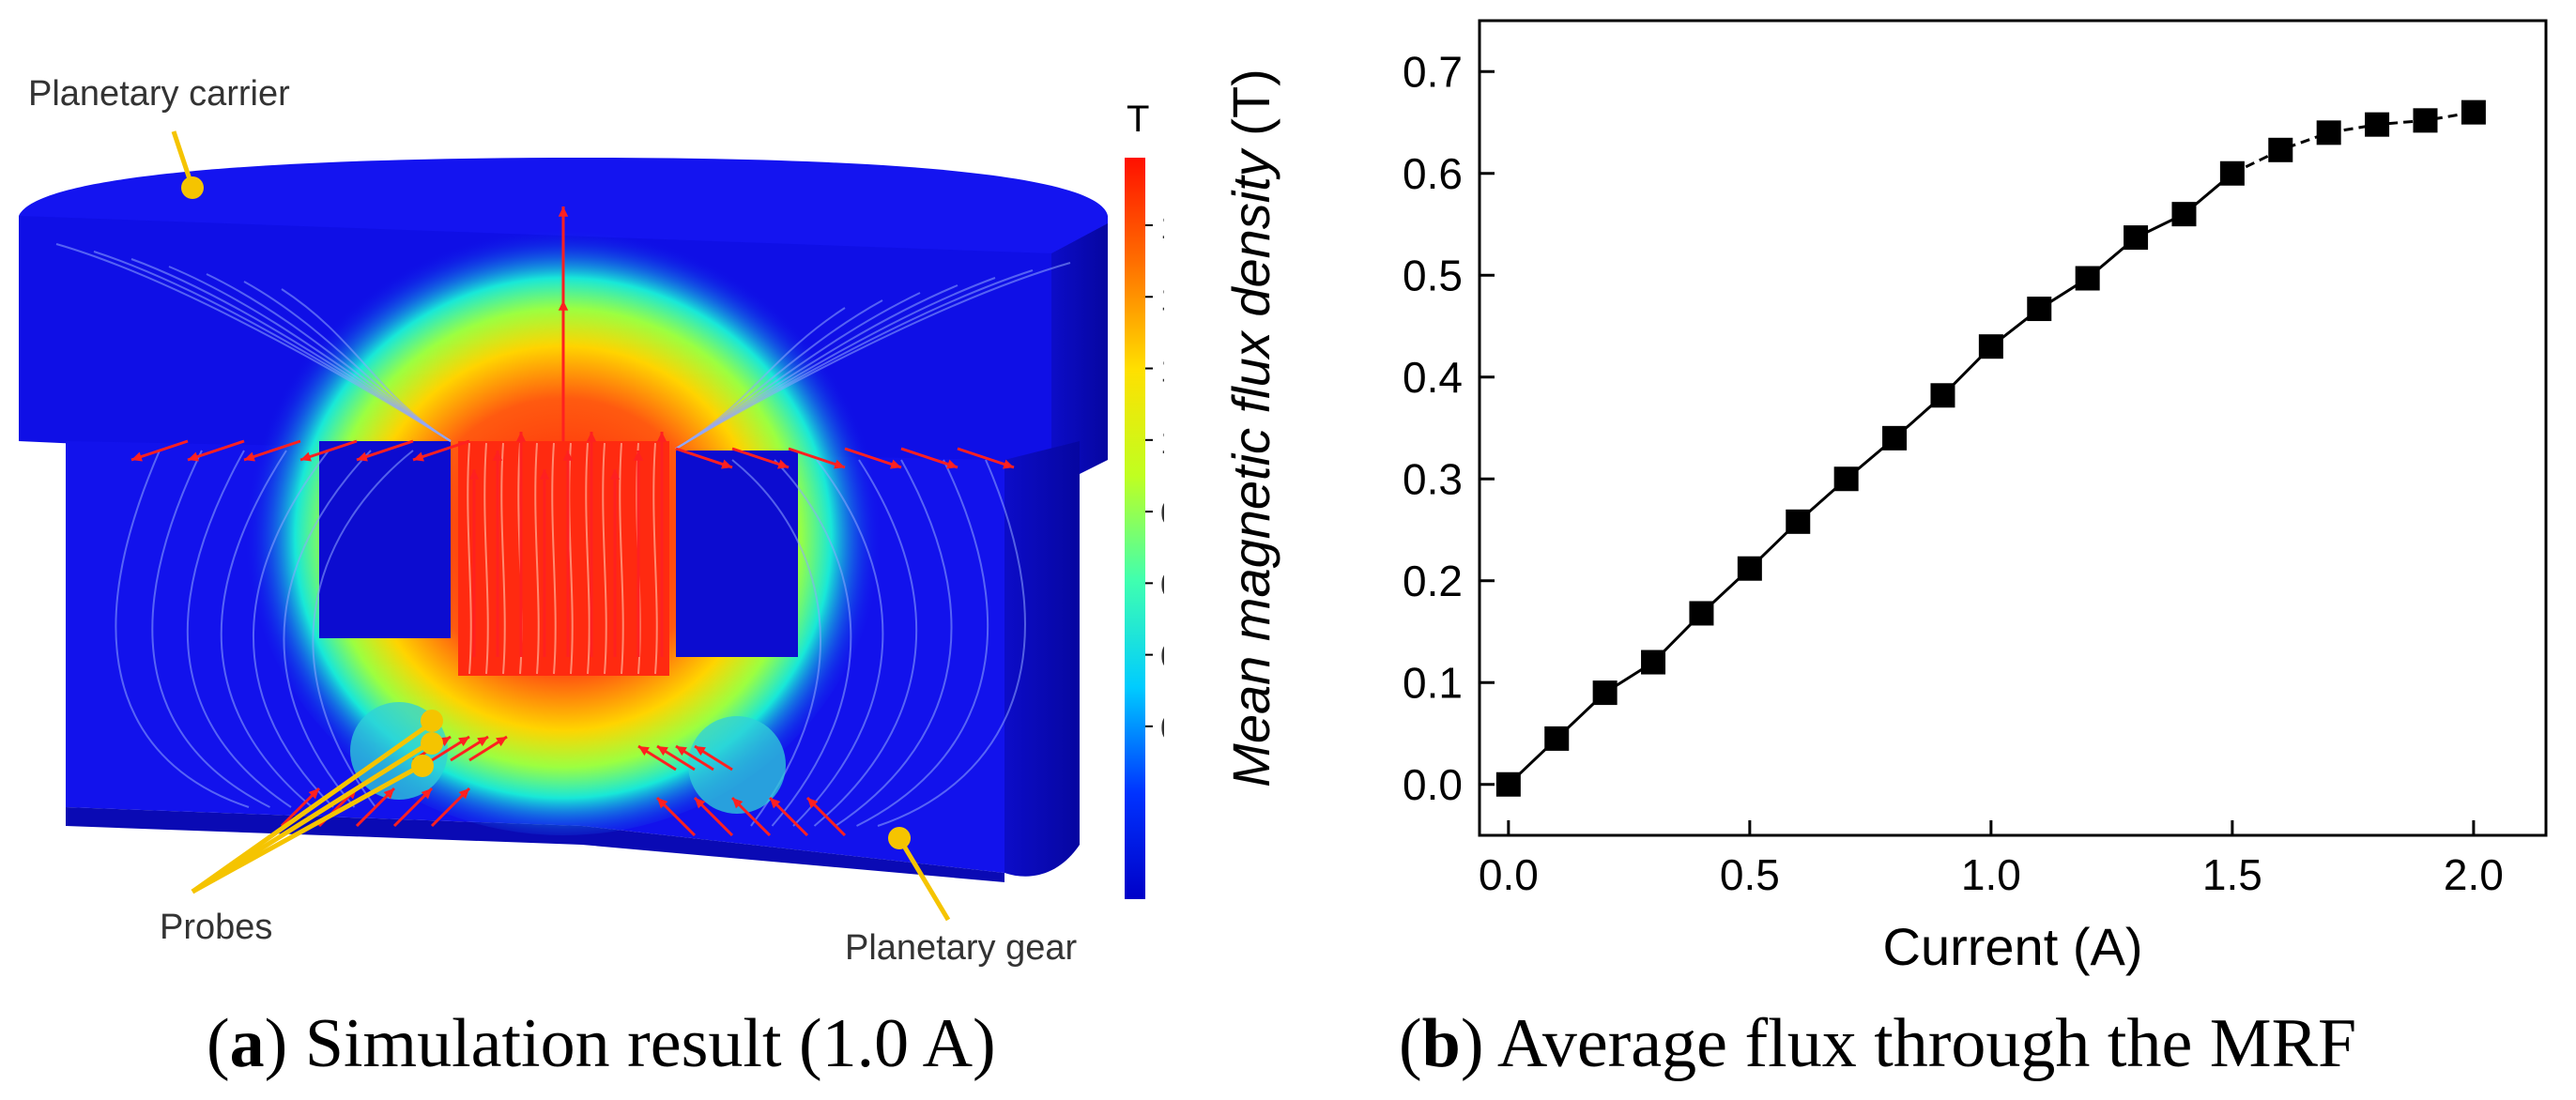 The image size is (2576, 1100). What do you see at coordinates (385, 539) in the screenshot?
I see `coil-slot-left` at bounding box center [385, 539].